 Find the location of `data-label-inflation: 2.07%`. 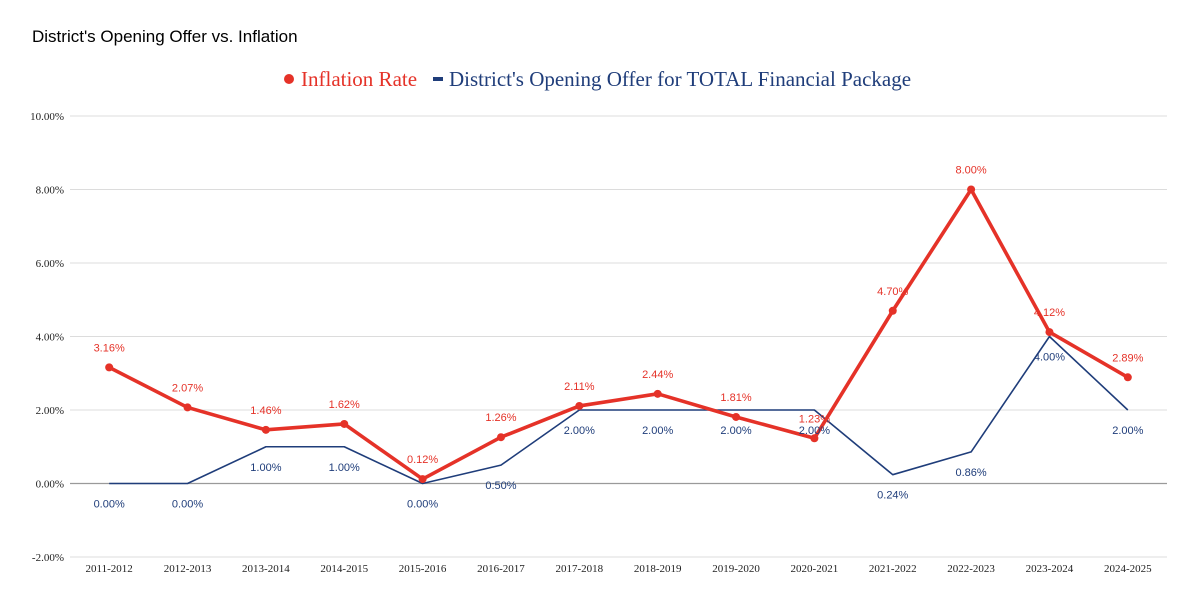

data-label-inflation: 2.07% is located at coordinates (187, 388).